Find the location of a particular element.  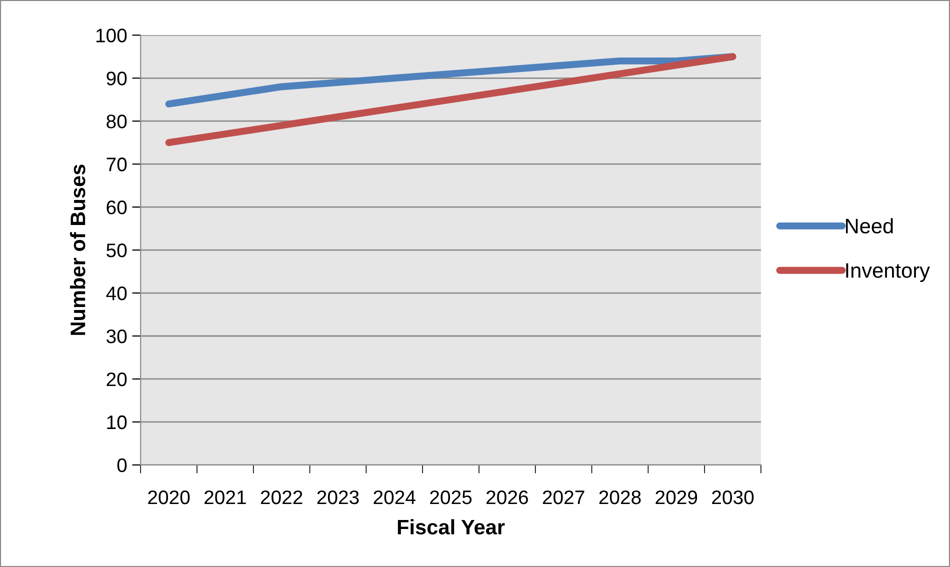

y-tick-label: 20 is located at coordinates (116, 379).